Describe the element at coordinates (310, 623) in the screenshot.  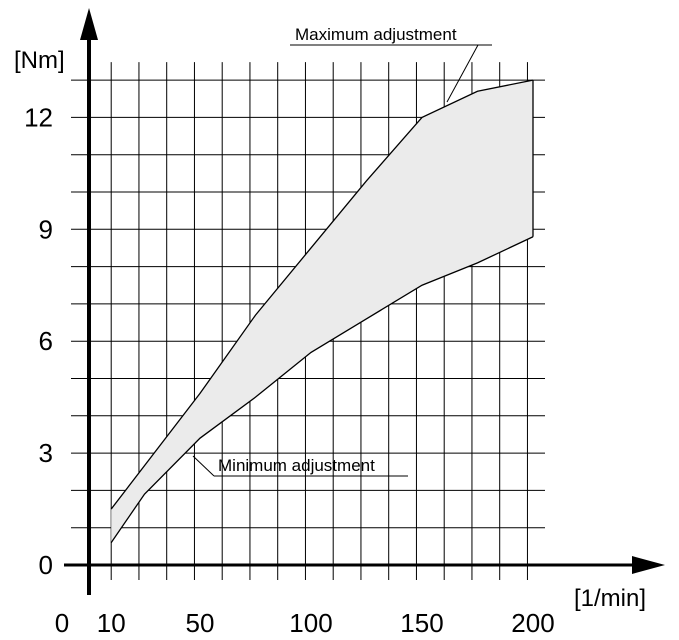
I see `x-tick-label: 100` at that location.